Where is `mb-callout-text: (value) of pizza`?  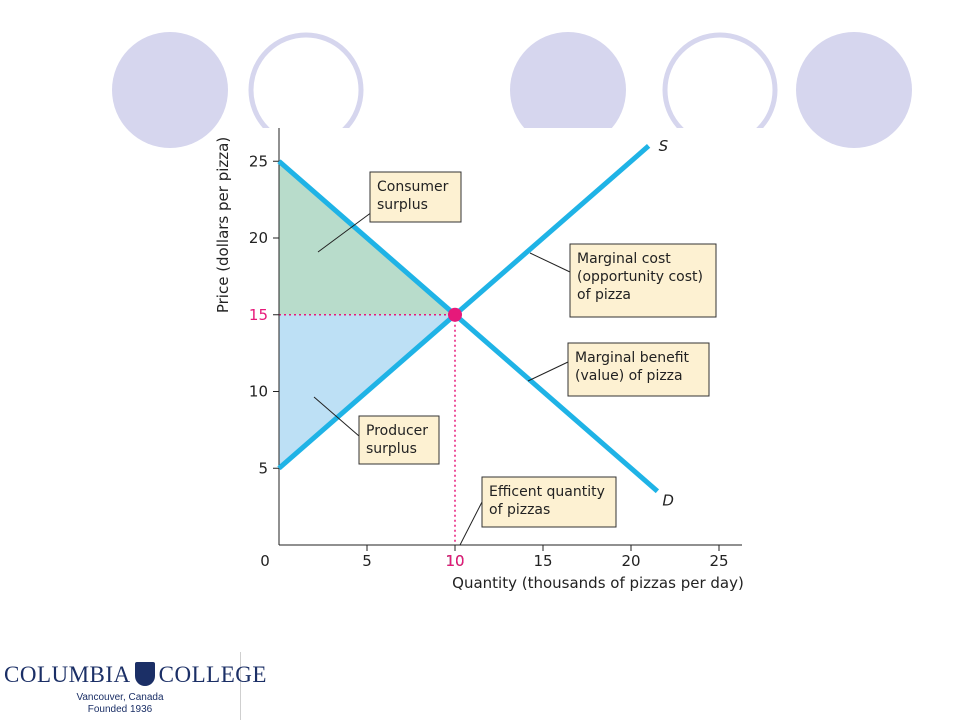 mb-callout-text: (value) of pizza is located at coordinates (629, 376).